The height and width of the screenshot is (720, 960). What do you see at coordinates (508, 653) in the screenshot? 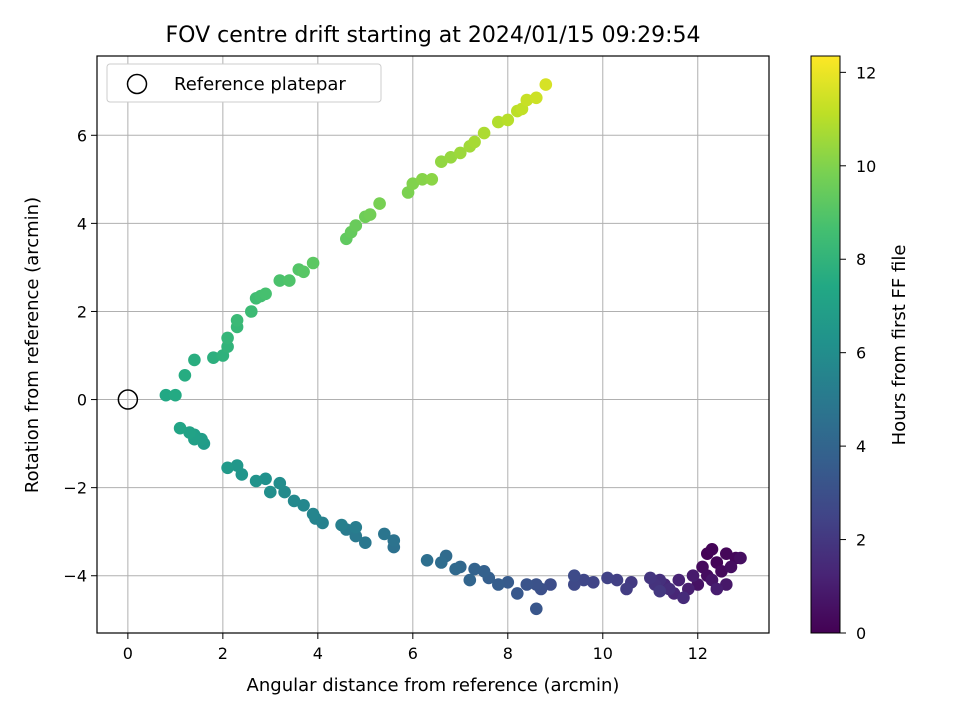
I see `x-tick-label: 8` at bounding box center [508, 653].